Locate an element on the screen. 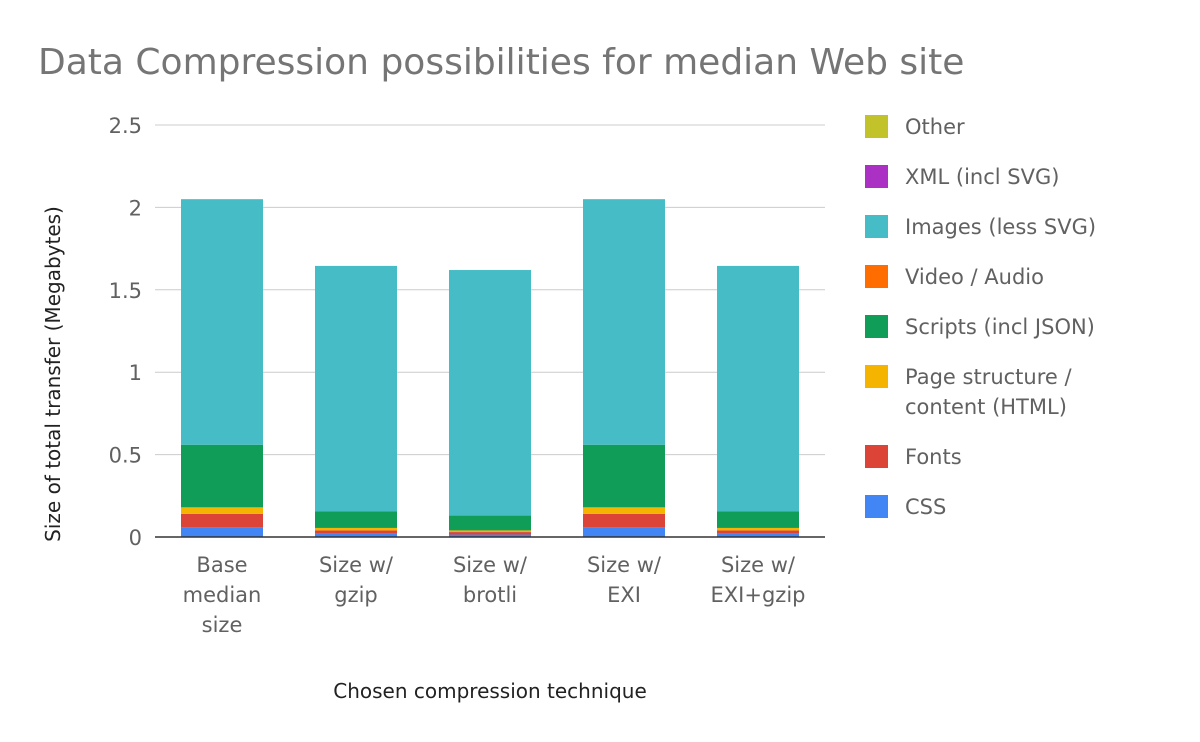 Image resolution: width=1200 pixels, height=742 pixels. x-category-label: Size w/EXI is located at coordinates (624, 580).